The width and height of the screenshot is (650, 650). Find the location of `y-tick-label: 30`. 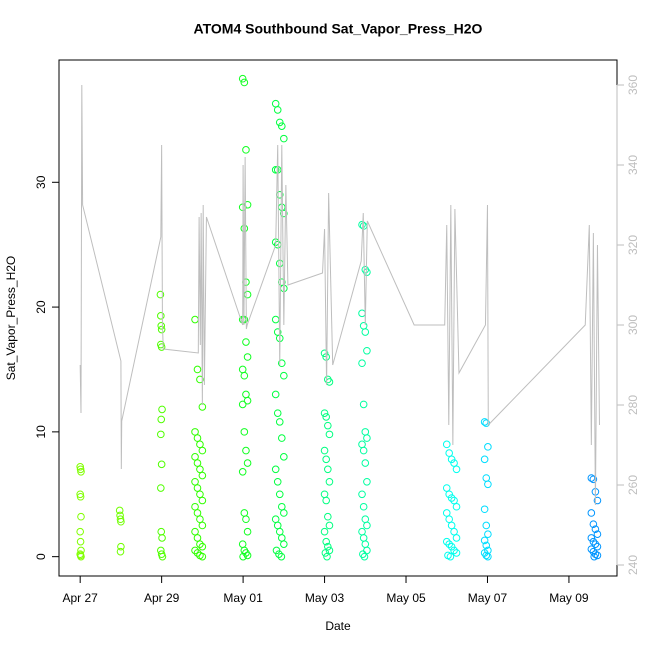

y-tick-label: 30 is located at coordinates (41, 182).